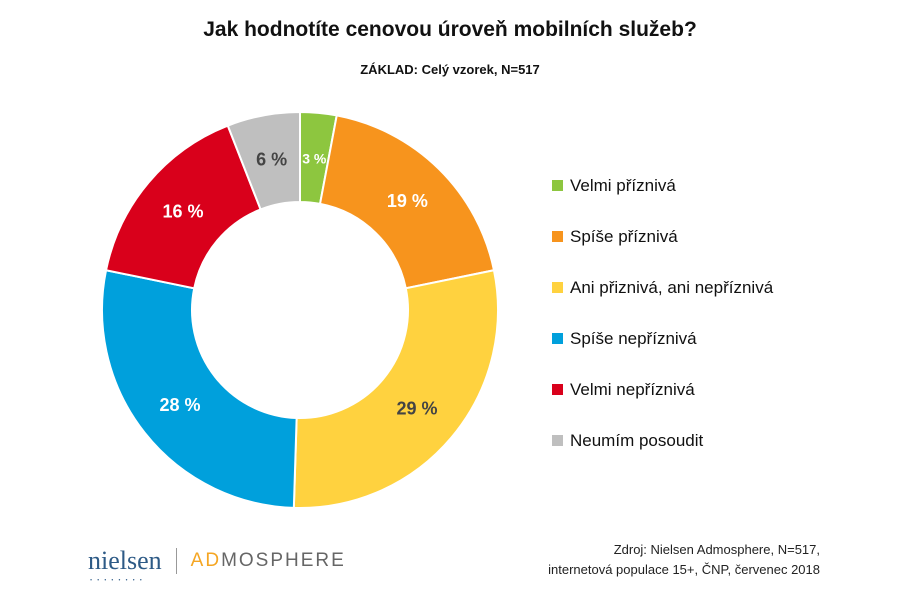 The image size is (900, 600). I want to click on data-label: 28 %, so click(179, 405).